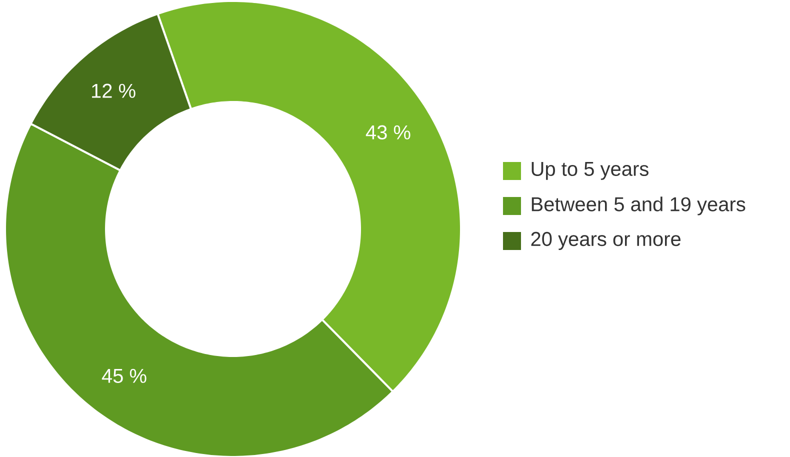 The height and width of the screenshot is (457, 790). Describe the element at coordinates (388, 132) in the screenshot. I see `data-label: 43 %` at that location.